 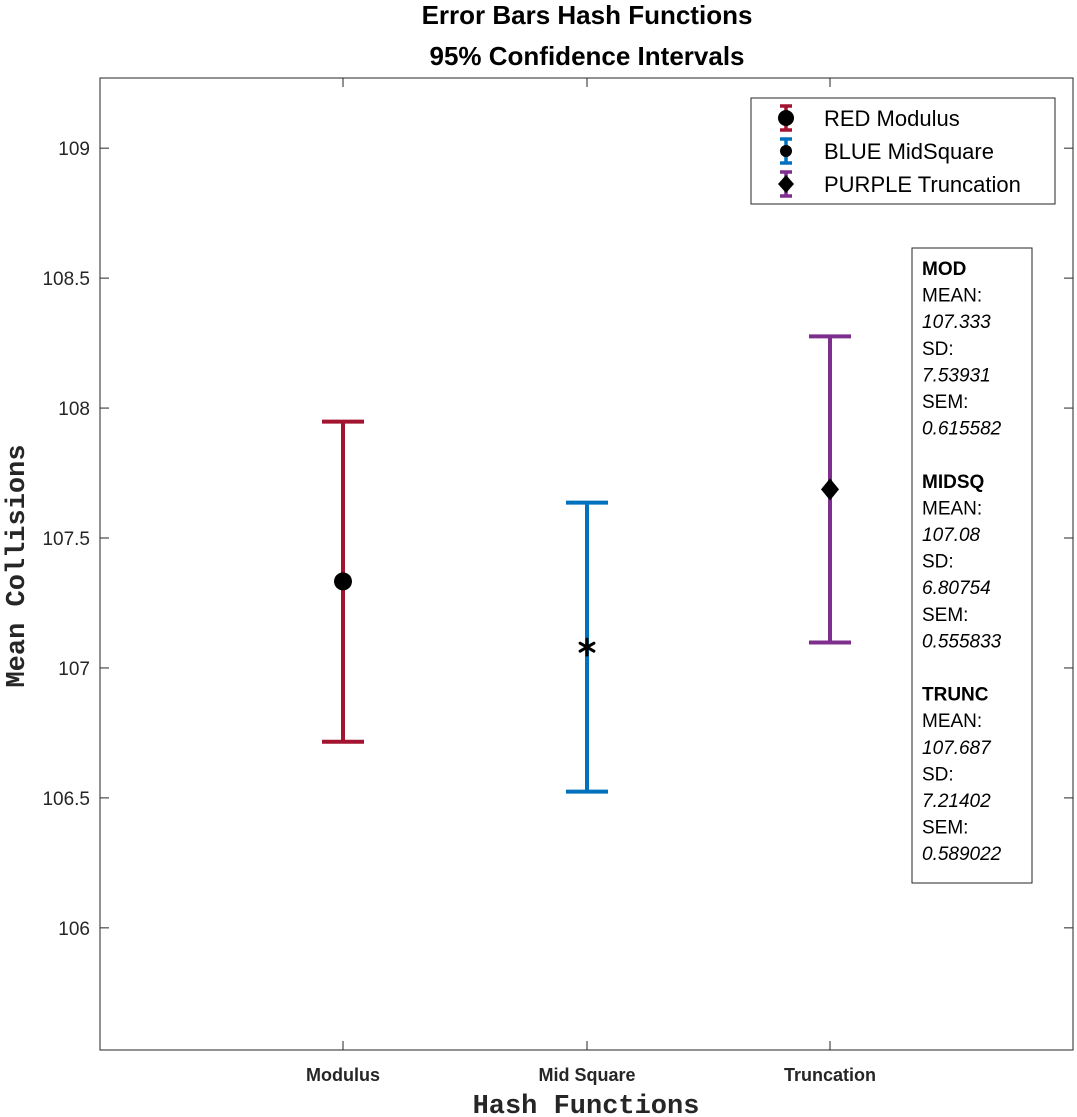 What do you see at coordinates (74, 669) in the screenshot?
I see `y-tick-label: 107` at bounding box center [74, 669].